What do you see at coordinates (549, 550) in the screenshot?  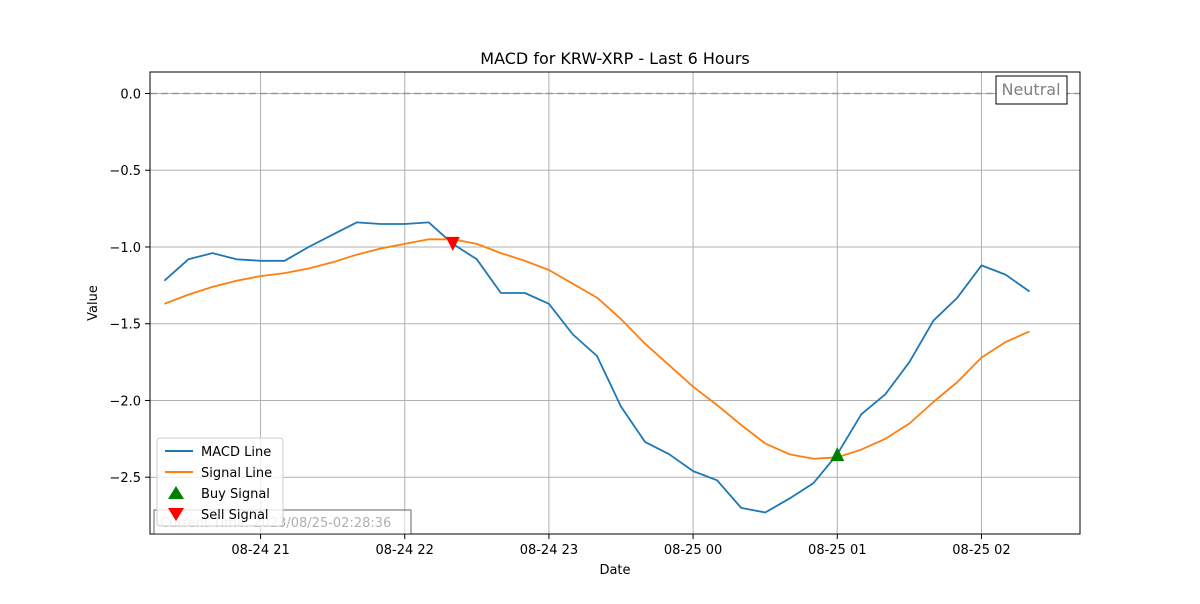 I see `x-tick-label: 08-24 23` at bounding box center [549, 550].